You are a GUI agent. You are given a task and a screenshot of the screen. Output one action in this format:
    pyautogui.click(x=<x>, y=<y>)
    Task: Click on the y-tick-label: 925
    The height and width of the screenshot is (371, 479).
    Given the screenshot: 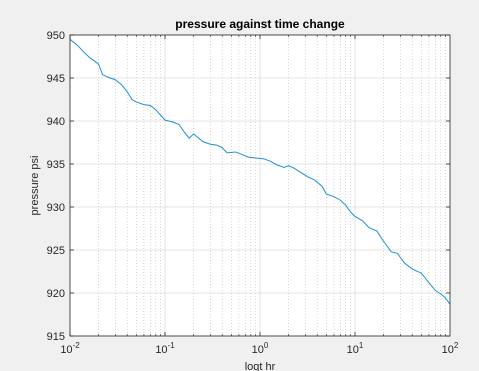 What is the action you would take?
    pyautogui.click(x=56, y=251)
    